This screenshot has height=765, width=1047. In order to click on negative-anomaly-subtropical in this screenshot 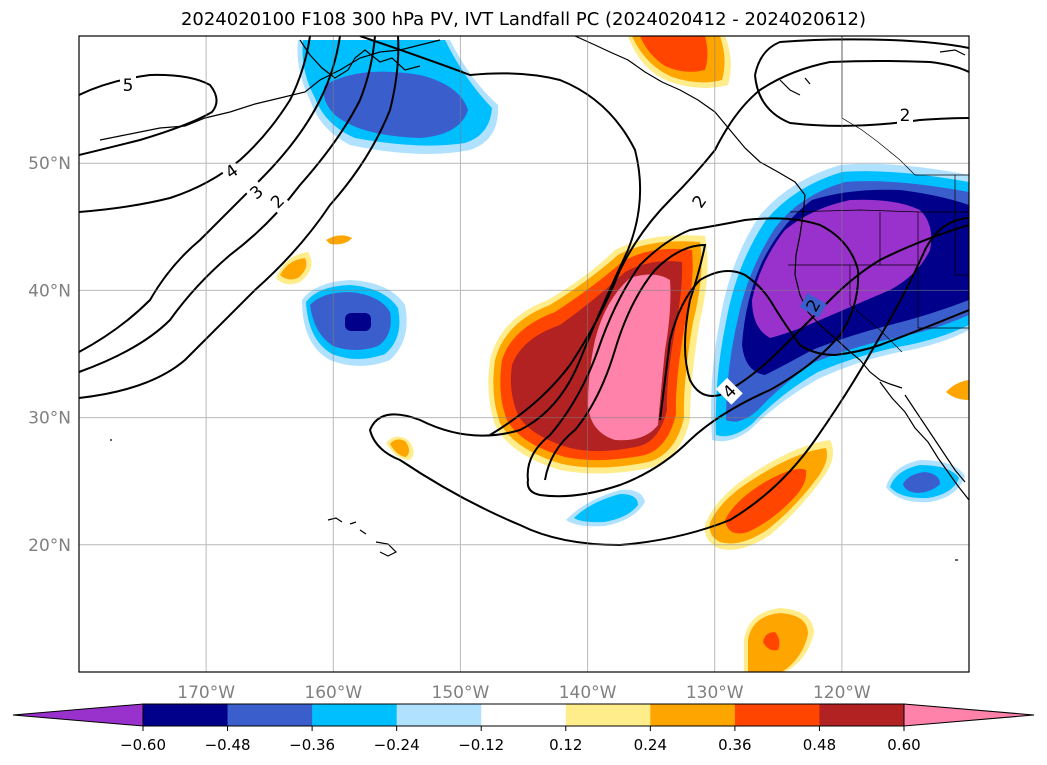, I will do `click(605, 508)`.